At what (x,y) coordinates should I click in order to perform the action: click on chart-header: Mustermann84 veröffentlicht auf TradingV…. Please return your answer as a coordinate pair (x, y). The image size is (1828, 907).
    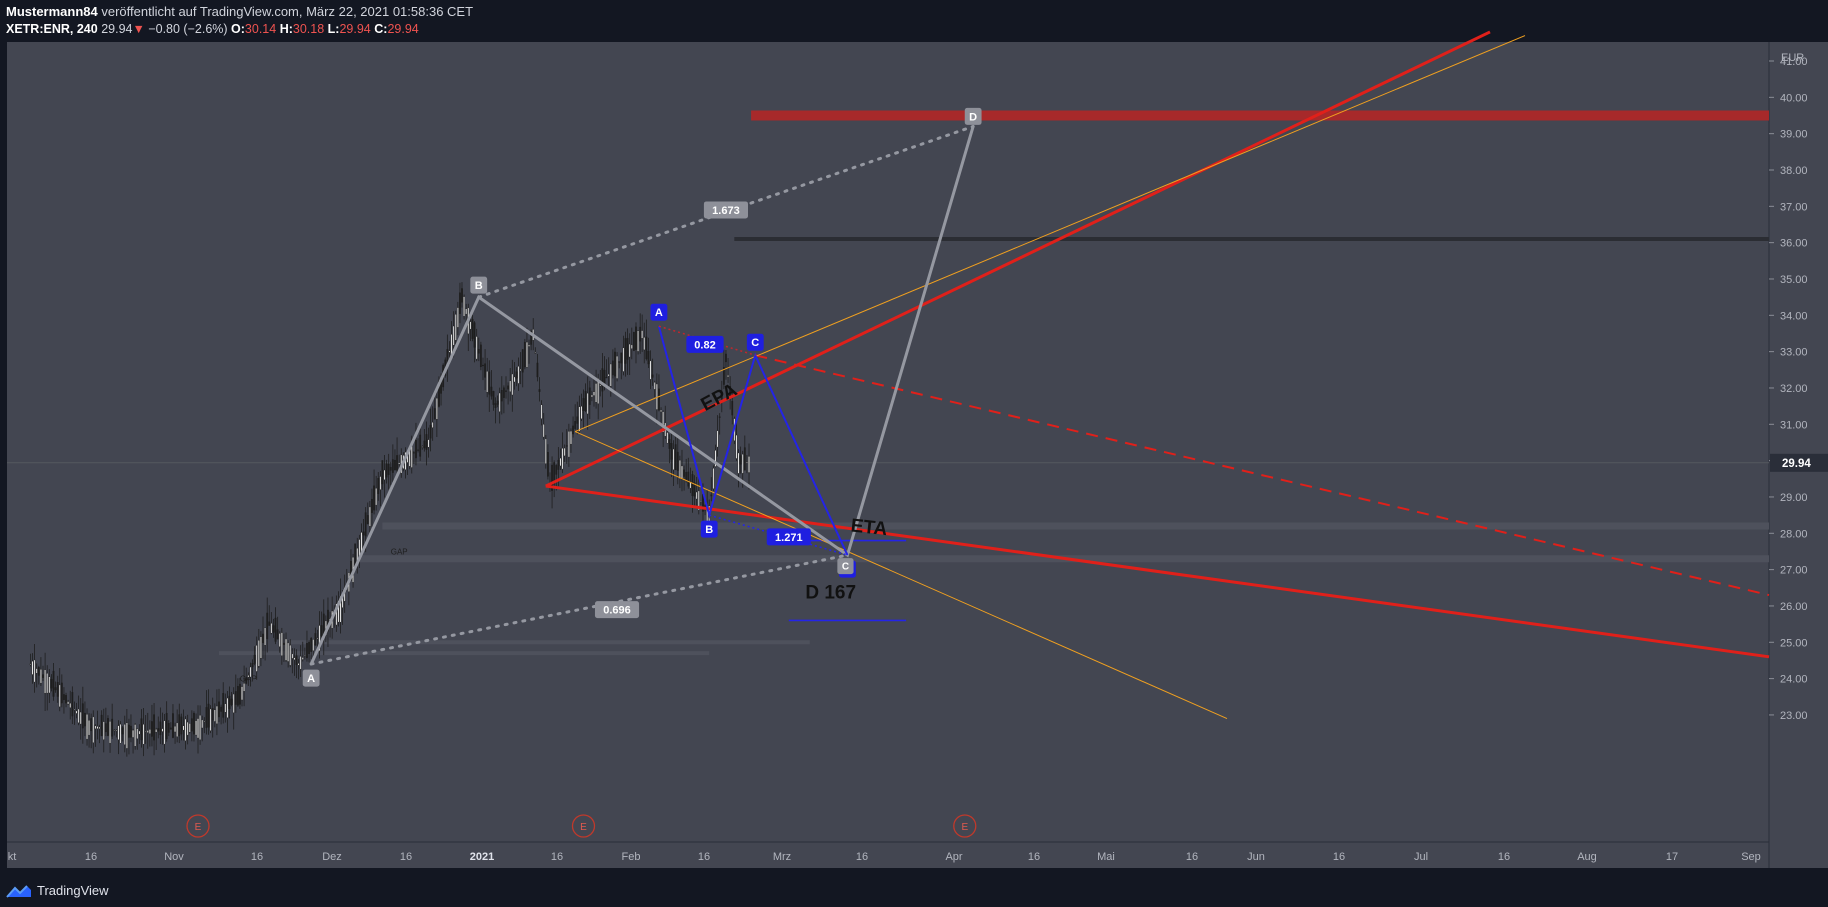
    Looking at the image, I should click on (914, 21).